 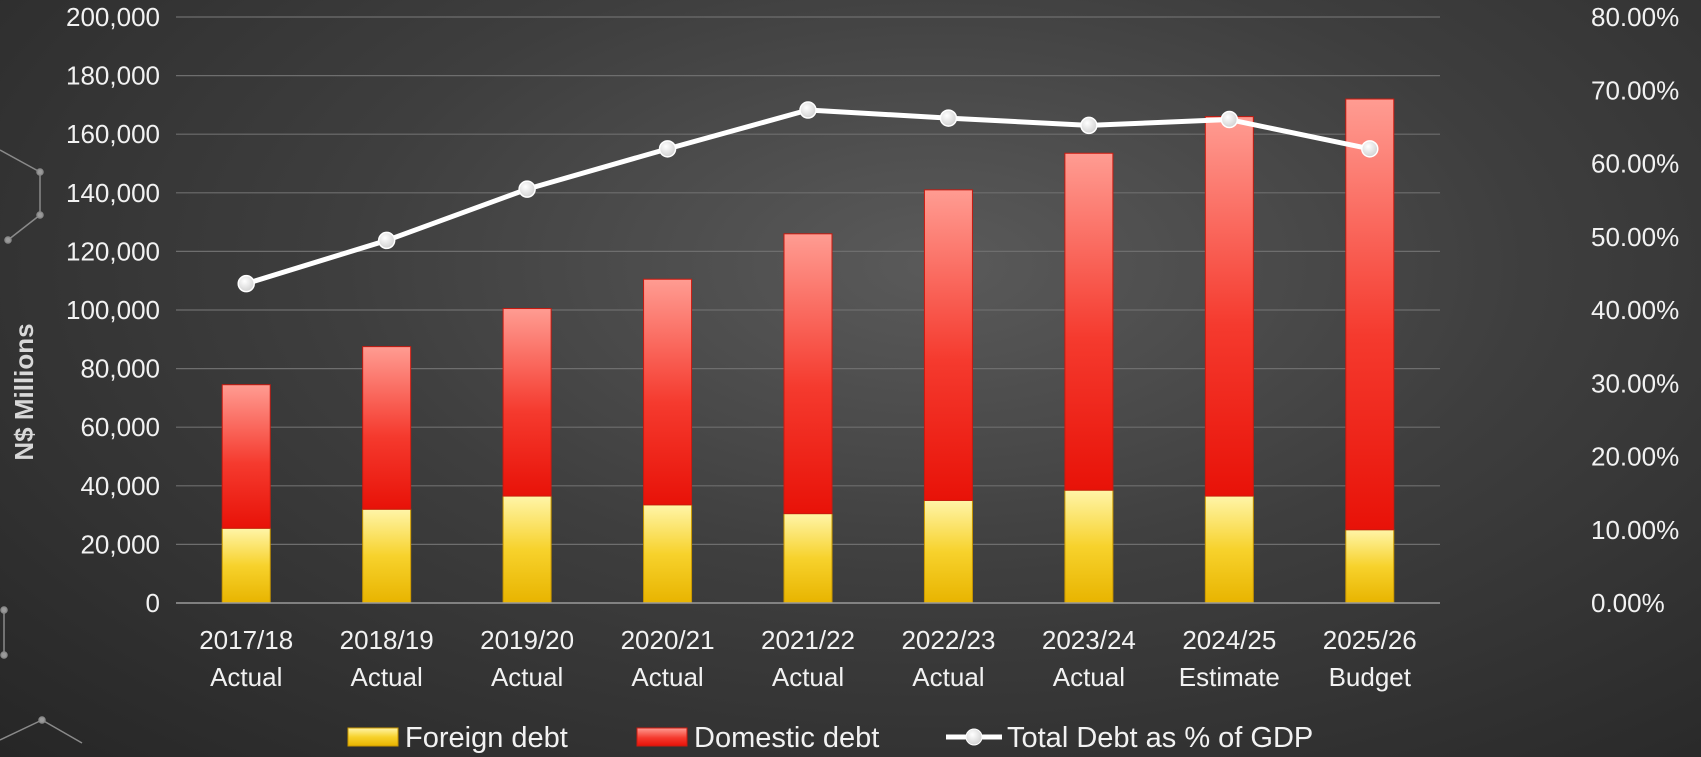 I want to click on decorative-network, so click(x=41, y=446).